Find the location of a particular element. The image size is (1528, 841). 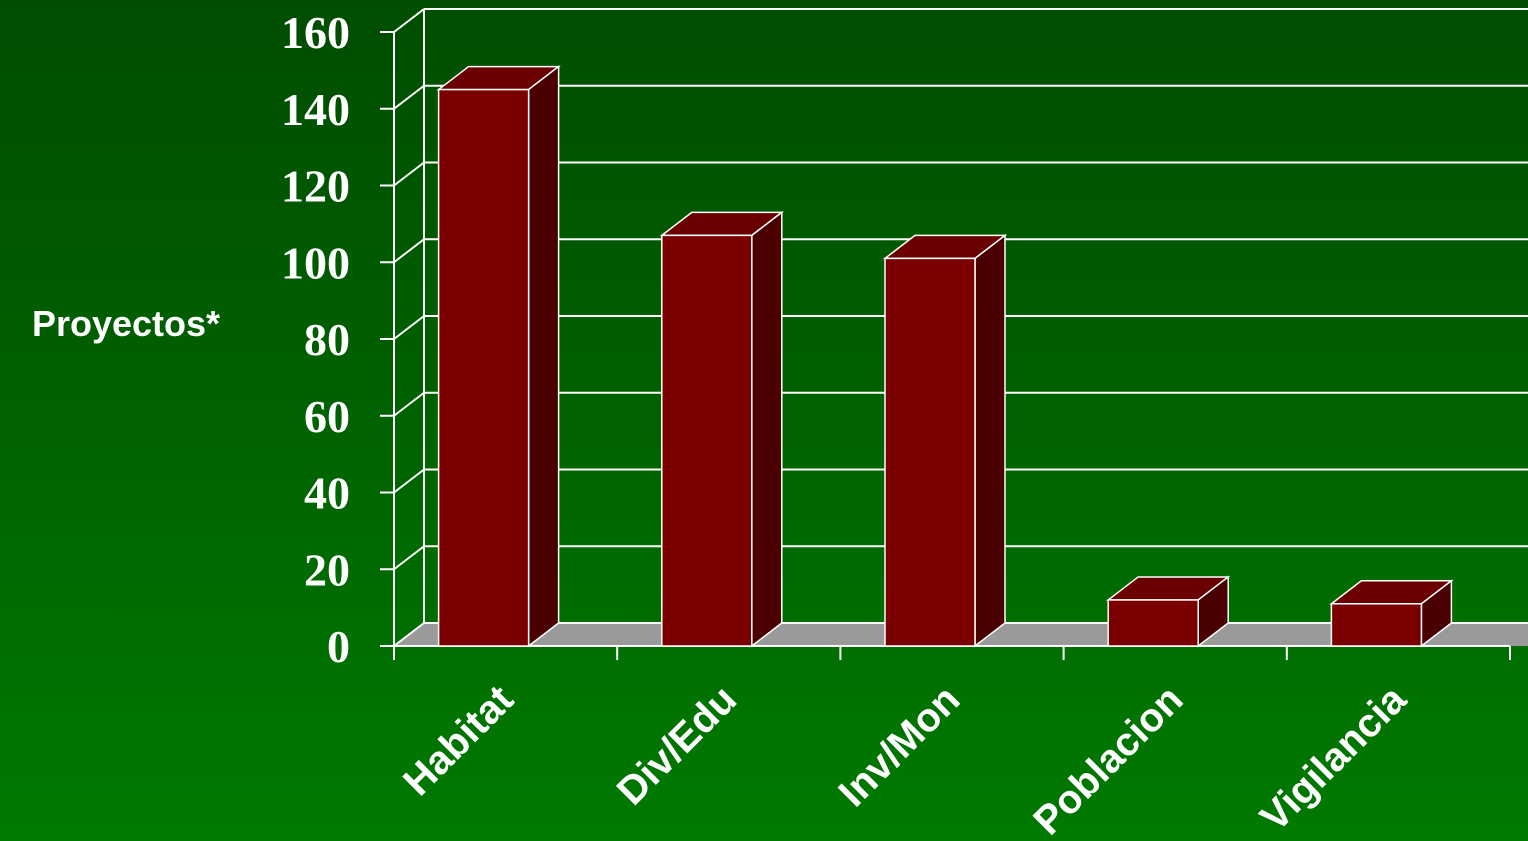

y-tick-label: 100 is located at coordinates (315, 262).